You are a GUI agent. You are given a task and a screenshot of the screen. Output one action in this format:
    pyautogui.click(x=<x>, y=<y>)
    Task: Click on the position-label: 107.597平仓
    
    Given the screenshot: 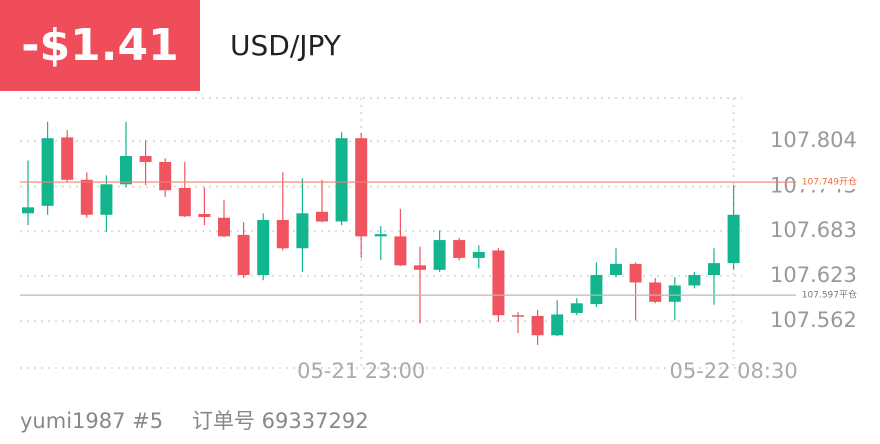 What is the action you would take?
    pyautogui.click(x=829, y=295)
    